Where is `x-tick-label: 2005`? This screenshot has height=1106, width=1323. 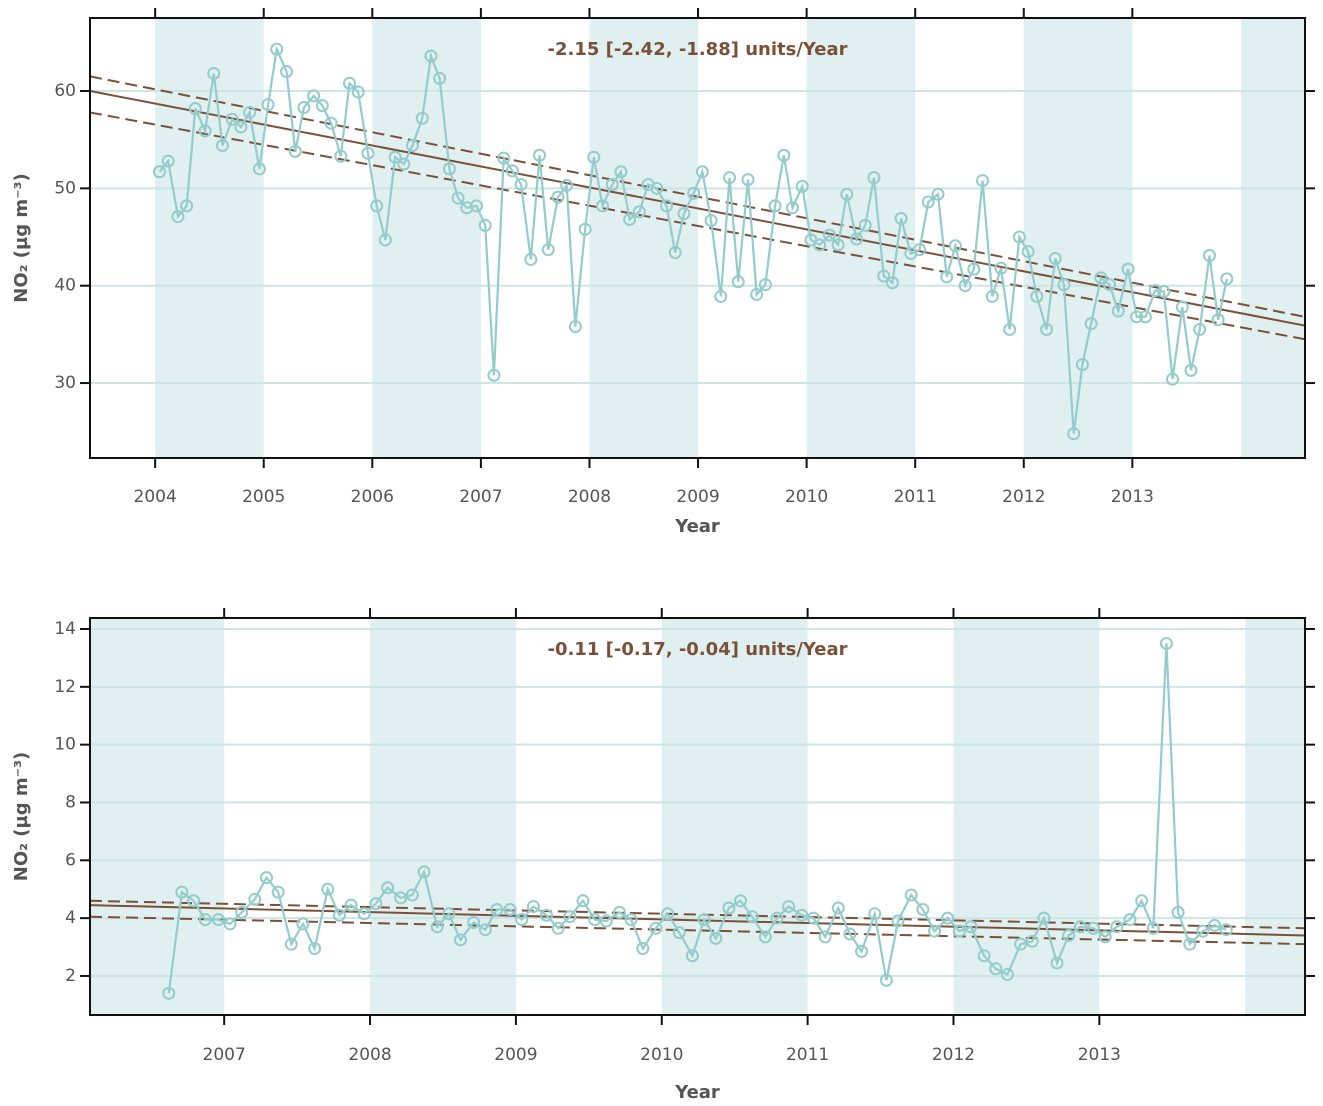
x-tick-label: 2005 is located at coordinates (263, 497).